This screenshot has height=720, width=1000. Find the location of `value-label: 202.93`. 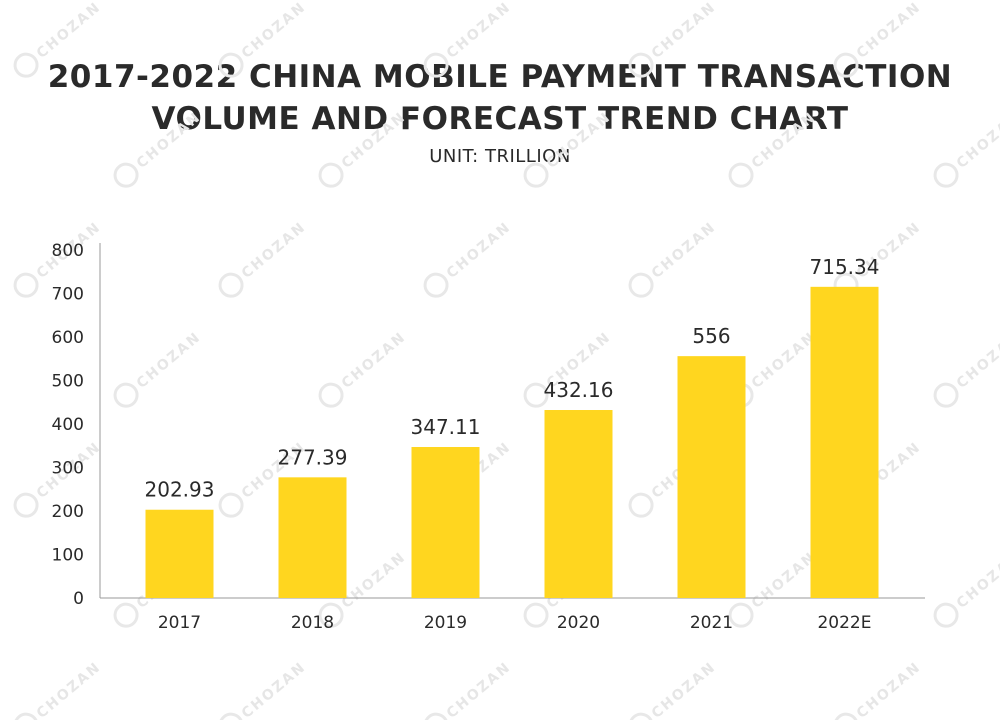

value-label: 202.93 is located at coordinates (180, 490).